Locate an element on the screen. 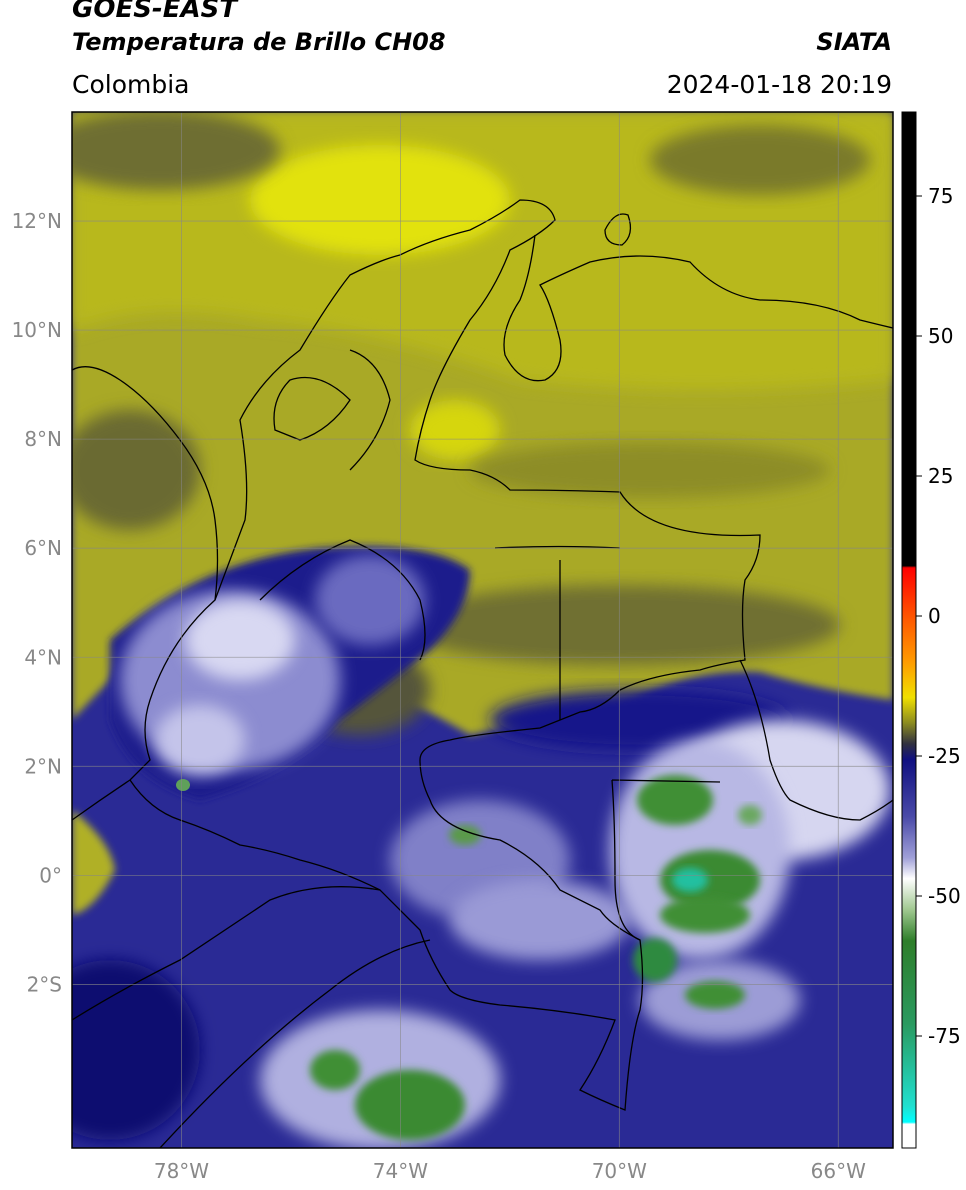 This screenshot has height=1190, width=966. lon-tick-label: 78°W is located at coordinates (181, 1171).